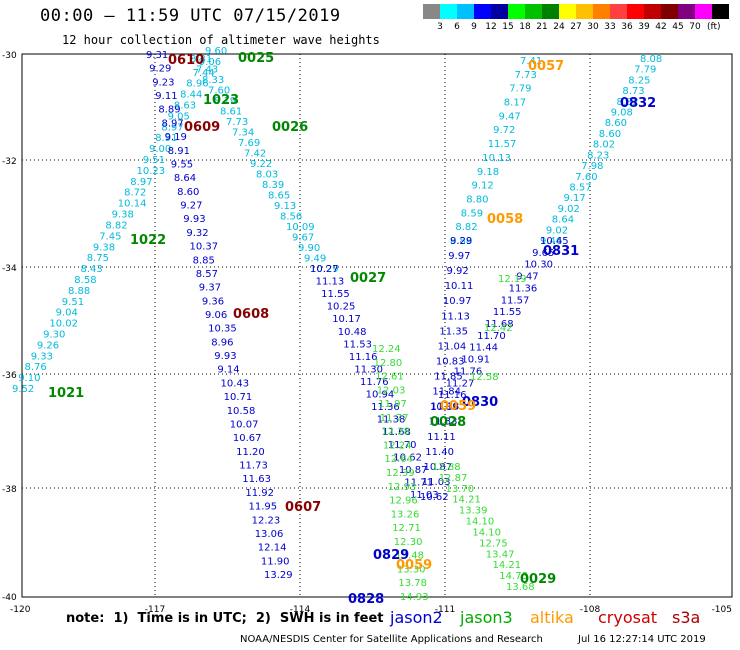 Image resolution: width=740 pixels, height=650 pixels. I want to click on wave-height-value: 8.91, so click(179, 151).